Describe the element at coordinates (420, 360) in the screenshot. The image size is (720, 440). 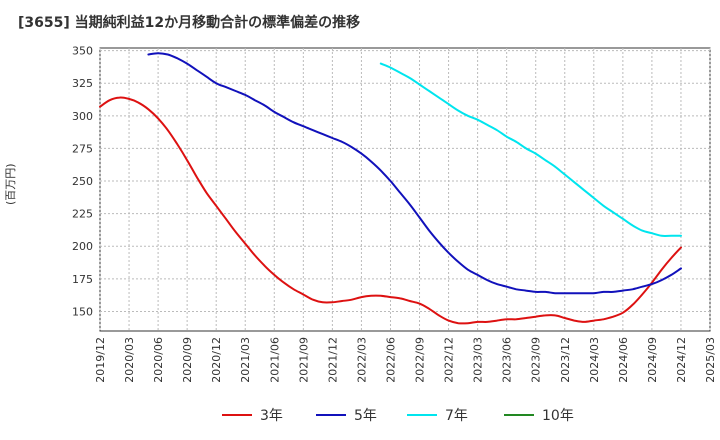
I see `x-tick-label: 2022/09` at that location.